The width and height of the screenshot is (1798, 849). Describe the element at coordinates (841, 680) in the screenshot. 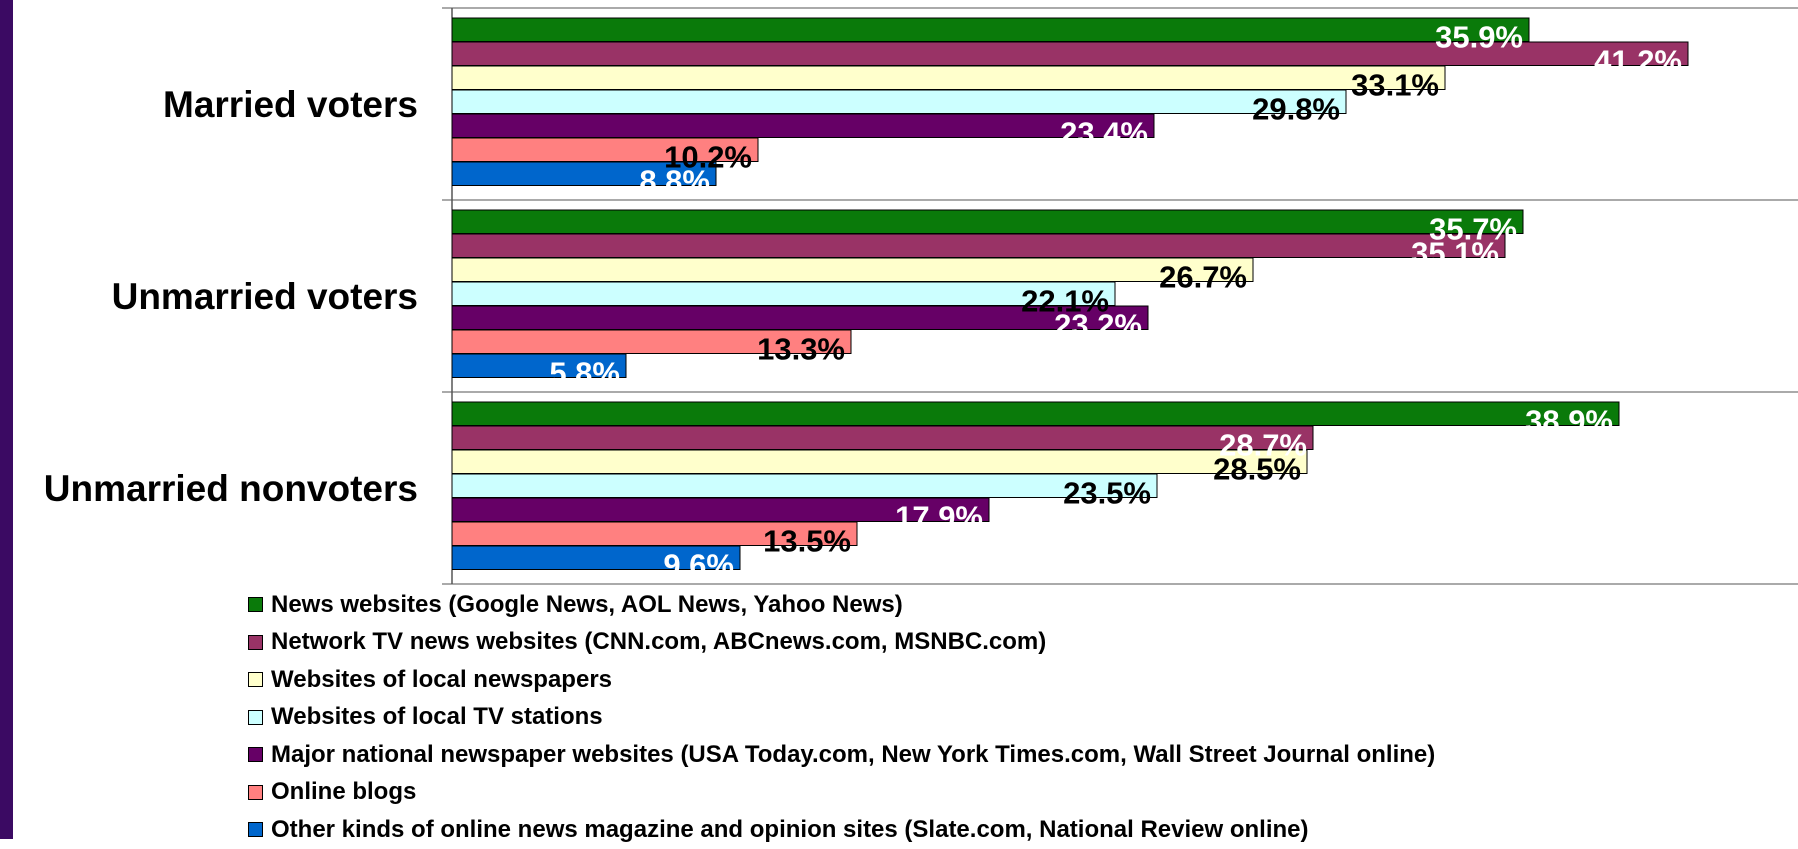

I see `legend-item: Websites of local newspapers` at that location.